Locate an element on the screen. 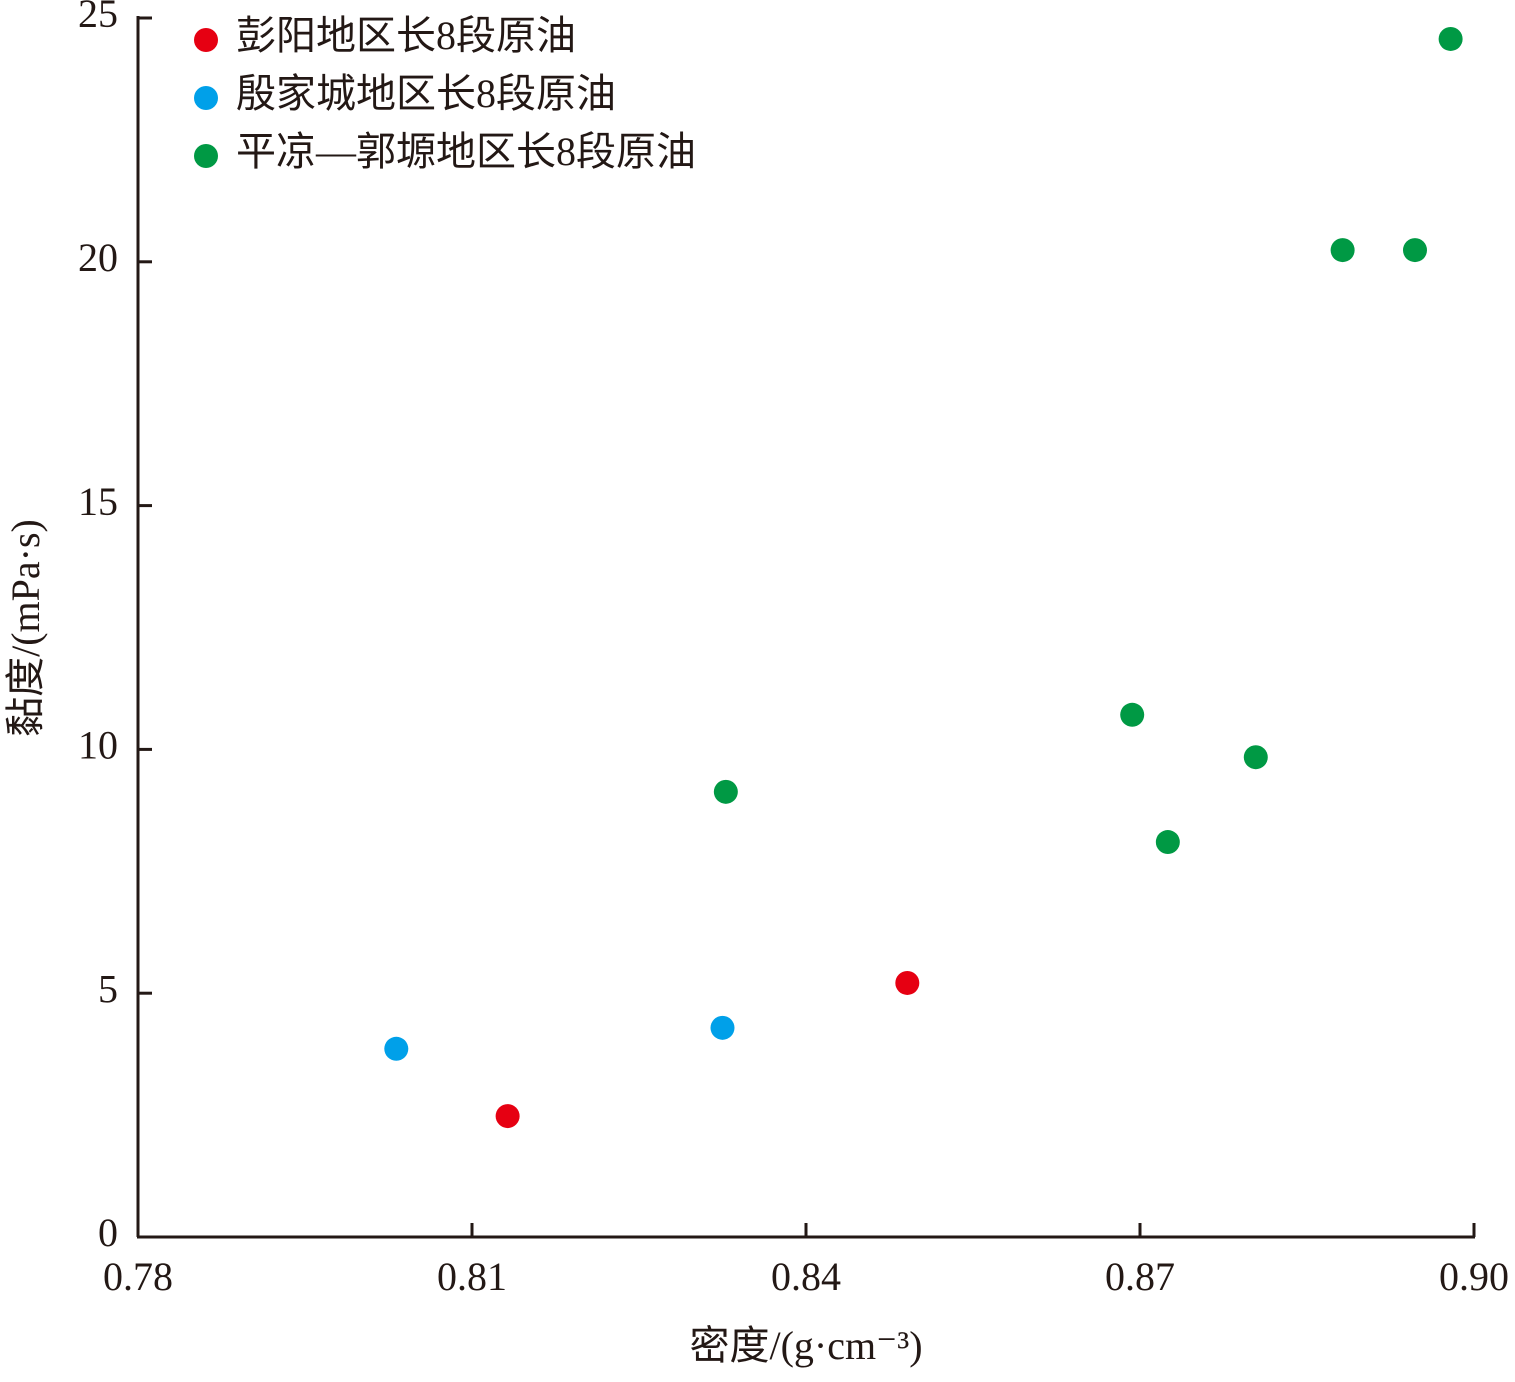  legend-label: 殷家城地区长8段原油 is located at coordinates (426, 93).